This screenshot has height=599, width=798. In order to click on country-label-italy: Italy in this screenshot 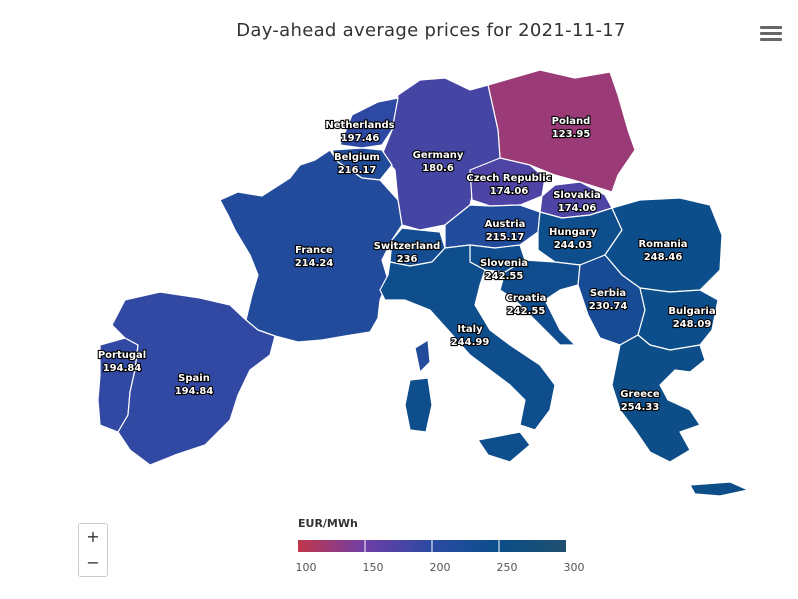, I will do `click(470, 329)`.